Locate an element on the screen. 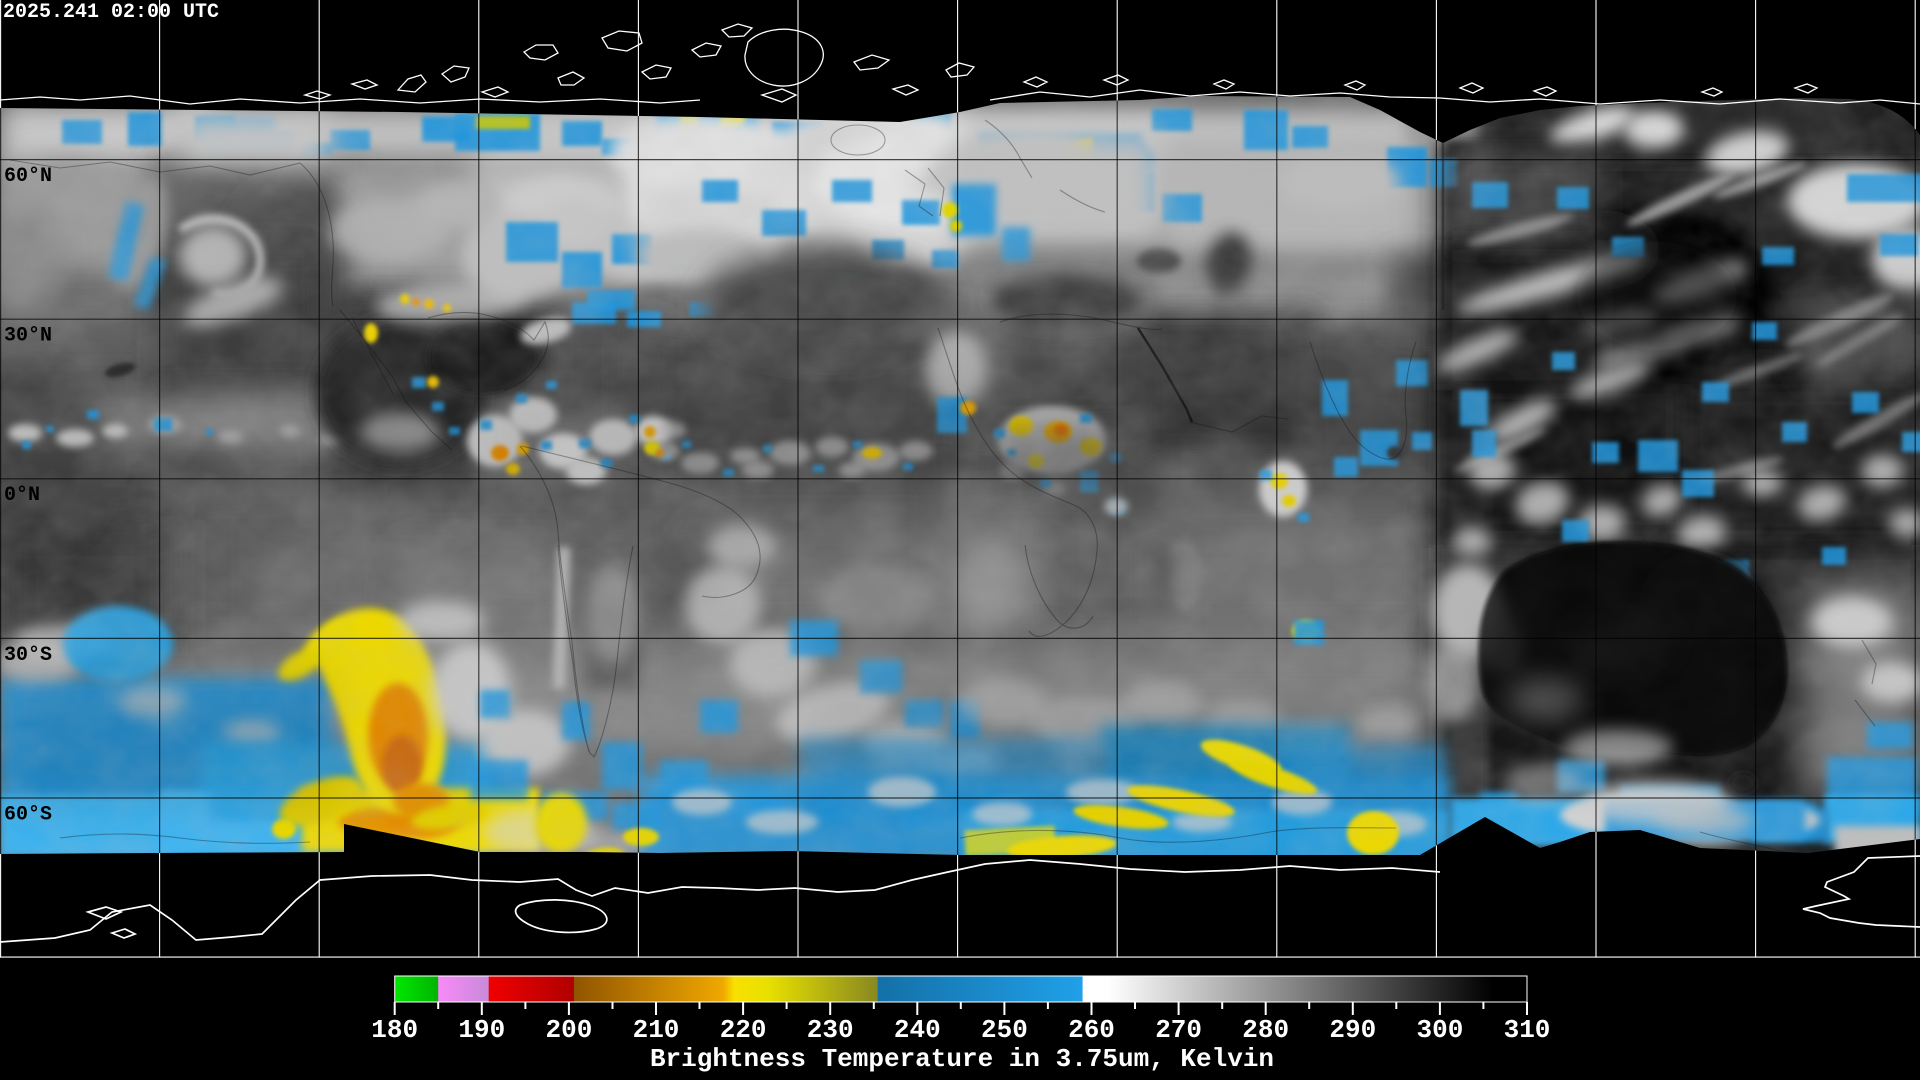  svg-text: 190 is located at coordinates (481, 1030).